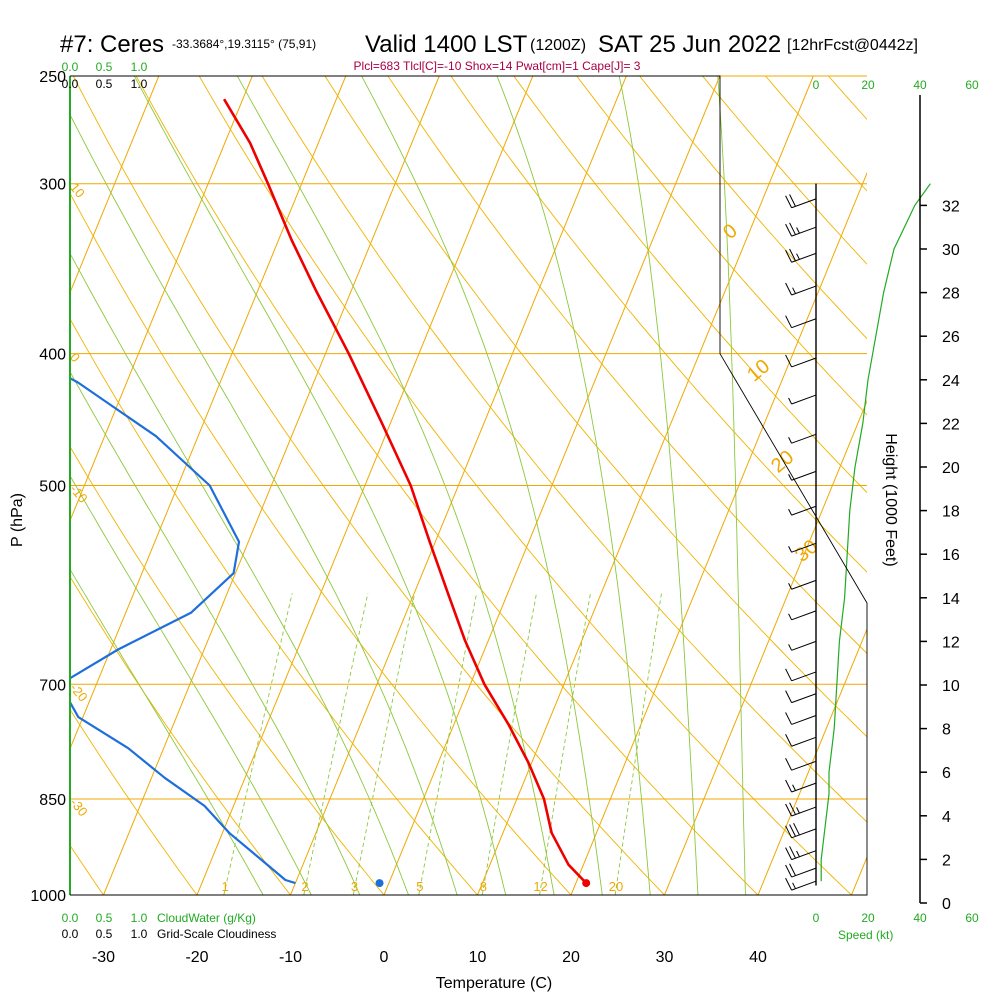 The height and width of the screenshot is (1000, 1000). Describe the element at coordinates (946, 730) in the screenshot. I see `height-tick-label: 8` at that location.